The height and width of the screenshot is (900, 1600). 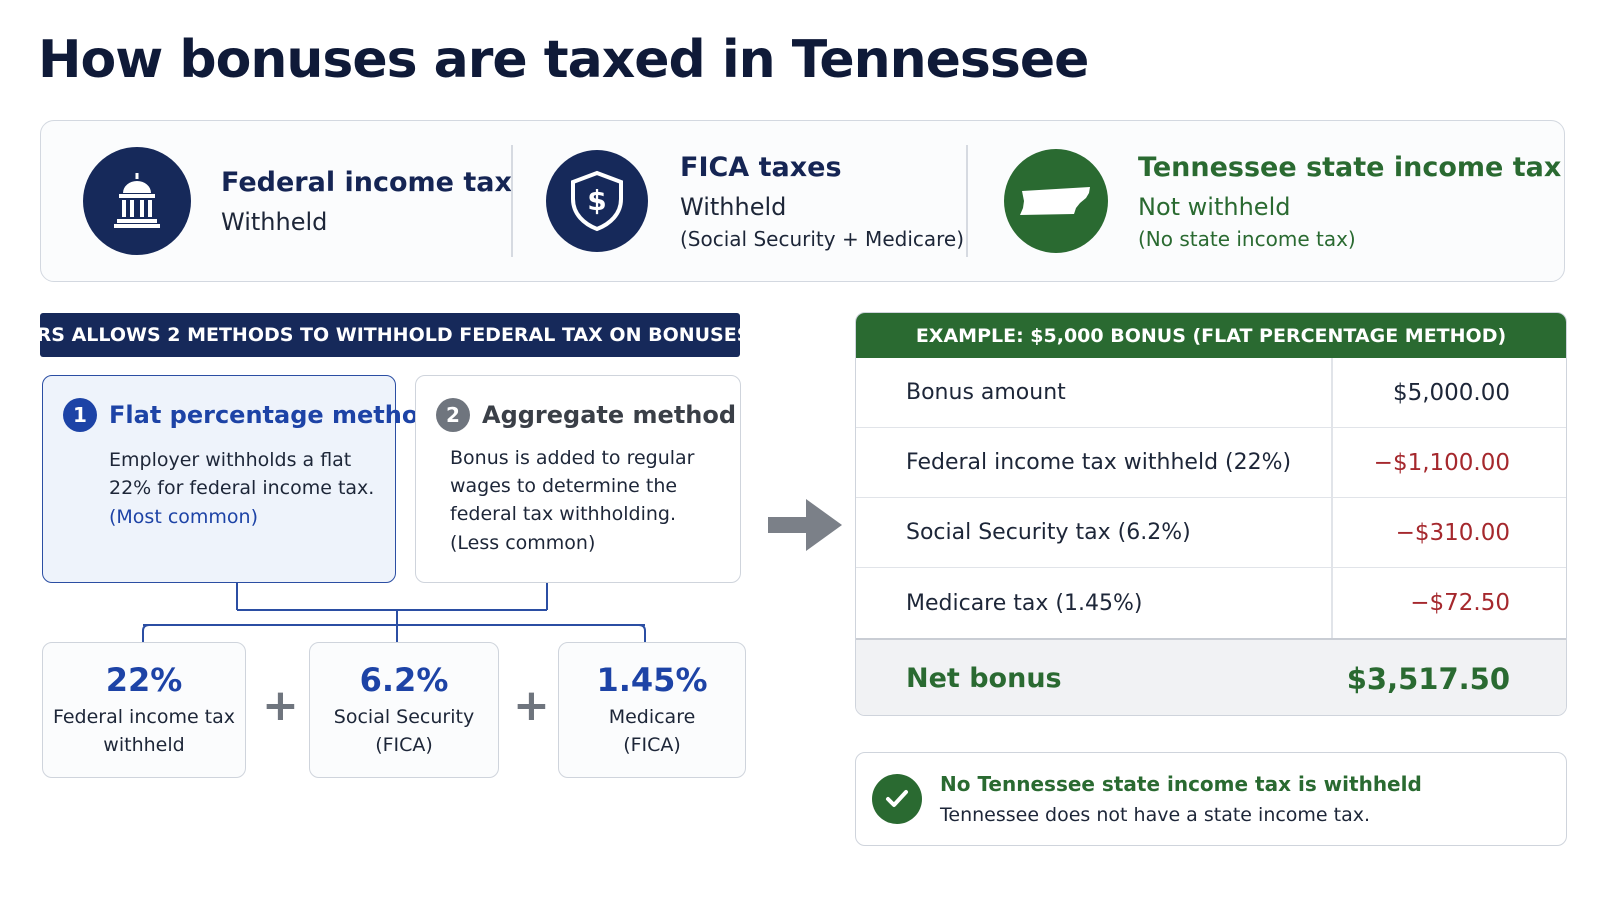 What do you see at coordinates (1211, 533) in the screenshot?
I see `table-row: Social Security tax (6.2%) −$310.00` at bounding box center [1211, 533].